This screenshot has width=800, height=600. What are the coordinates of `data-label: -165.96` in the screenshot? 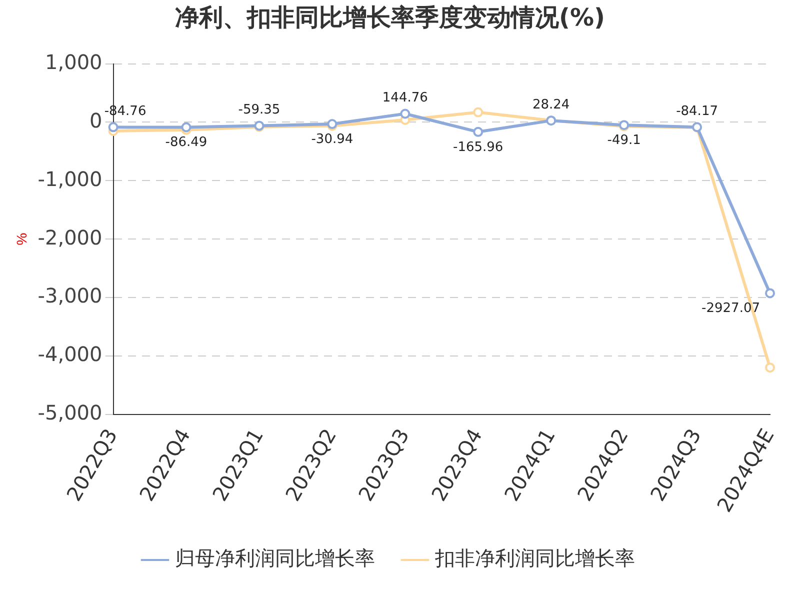 It's located at (478, 147).